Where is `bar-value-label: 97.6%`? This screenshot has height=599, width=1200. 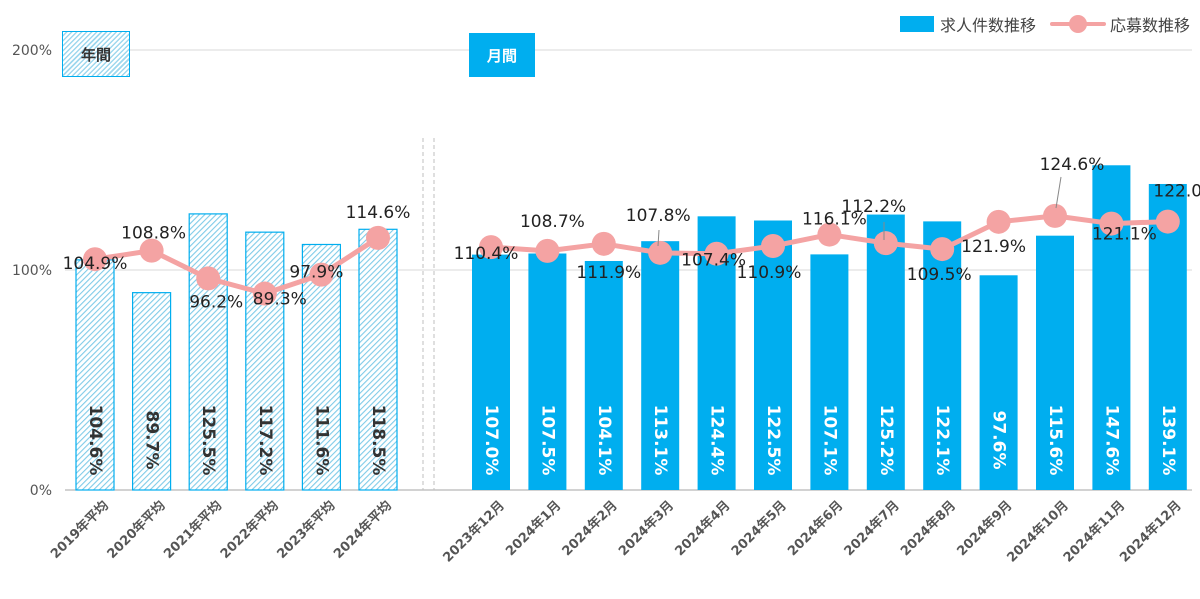 bar-value-label: 97.6% is located at coordinates (999, 440).